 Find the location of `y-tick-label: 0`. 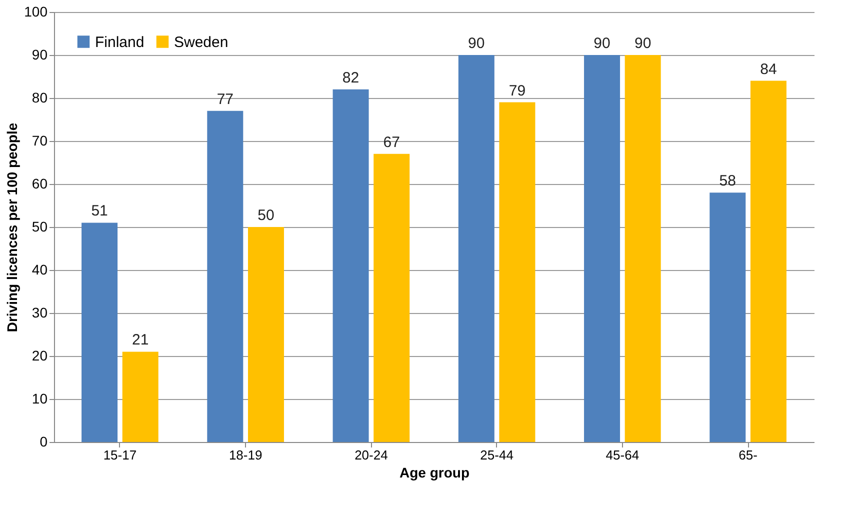

y-tick-label: 0 is located at coordinates (44, 442).